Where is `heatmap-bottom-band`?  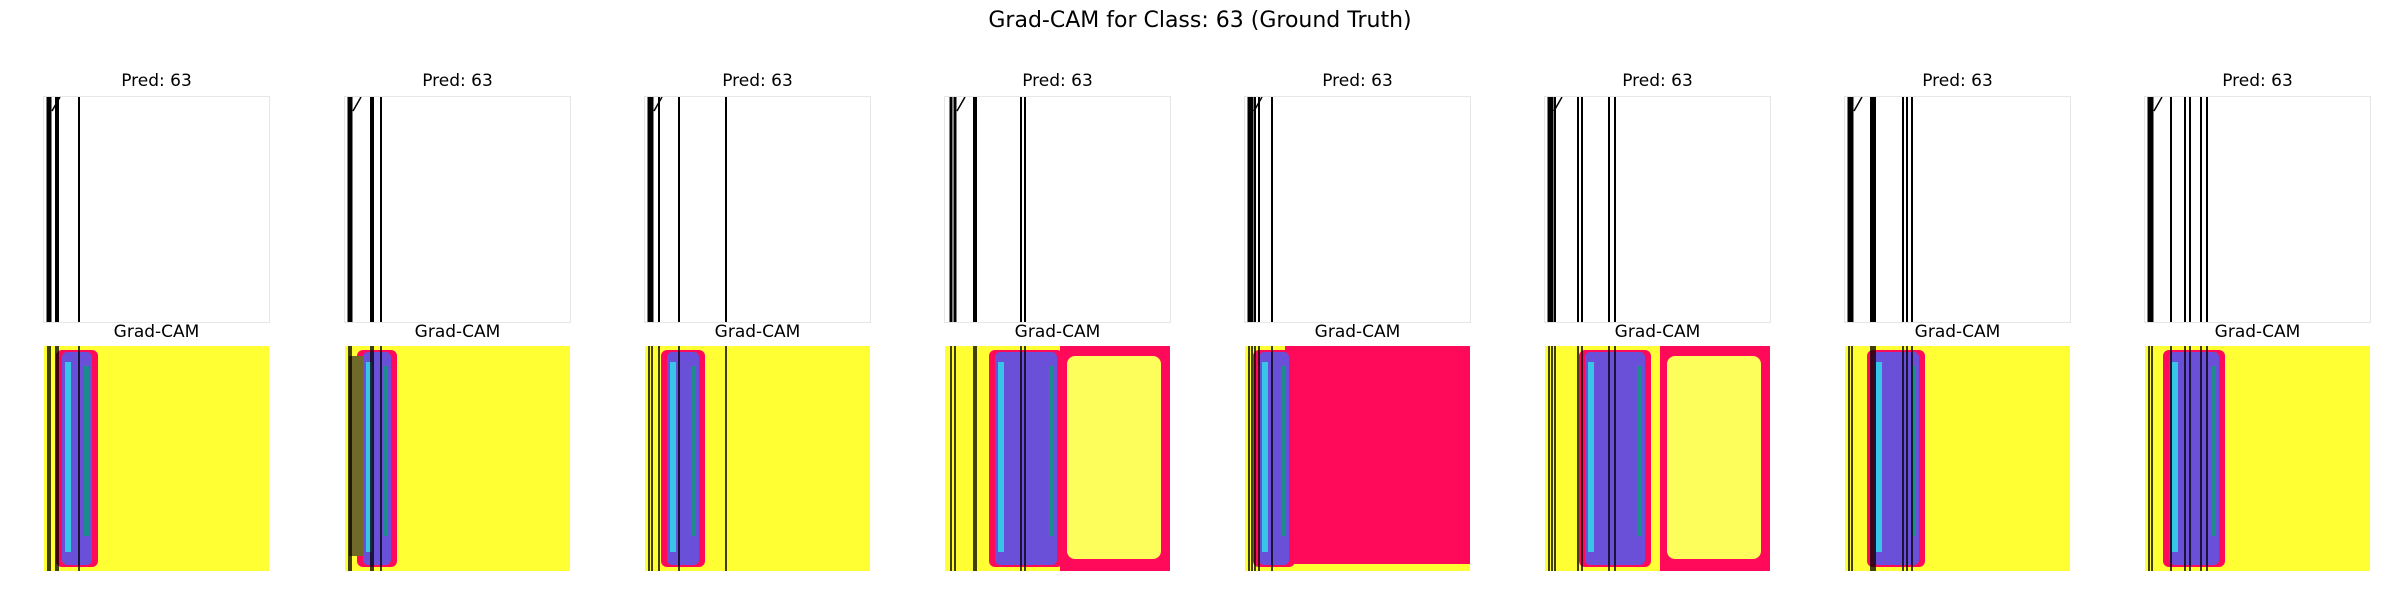
heatmap-bottom-band is located at coordinates (1357, 567).